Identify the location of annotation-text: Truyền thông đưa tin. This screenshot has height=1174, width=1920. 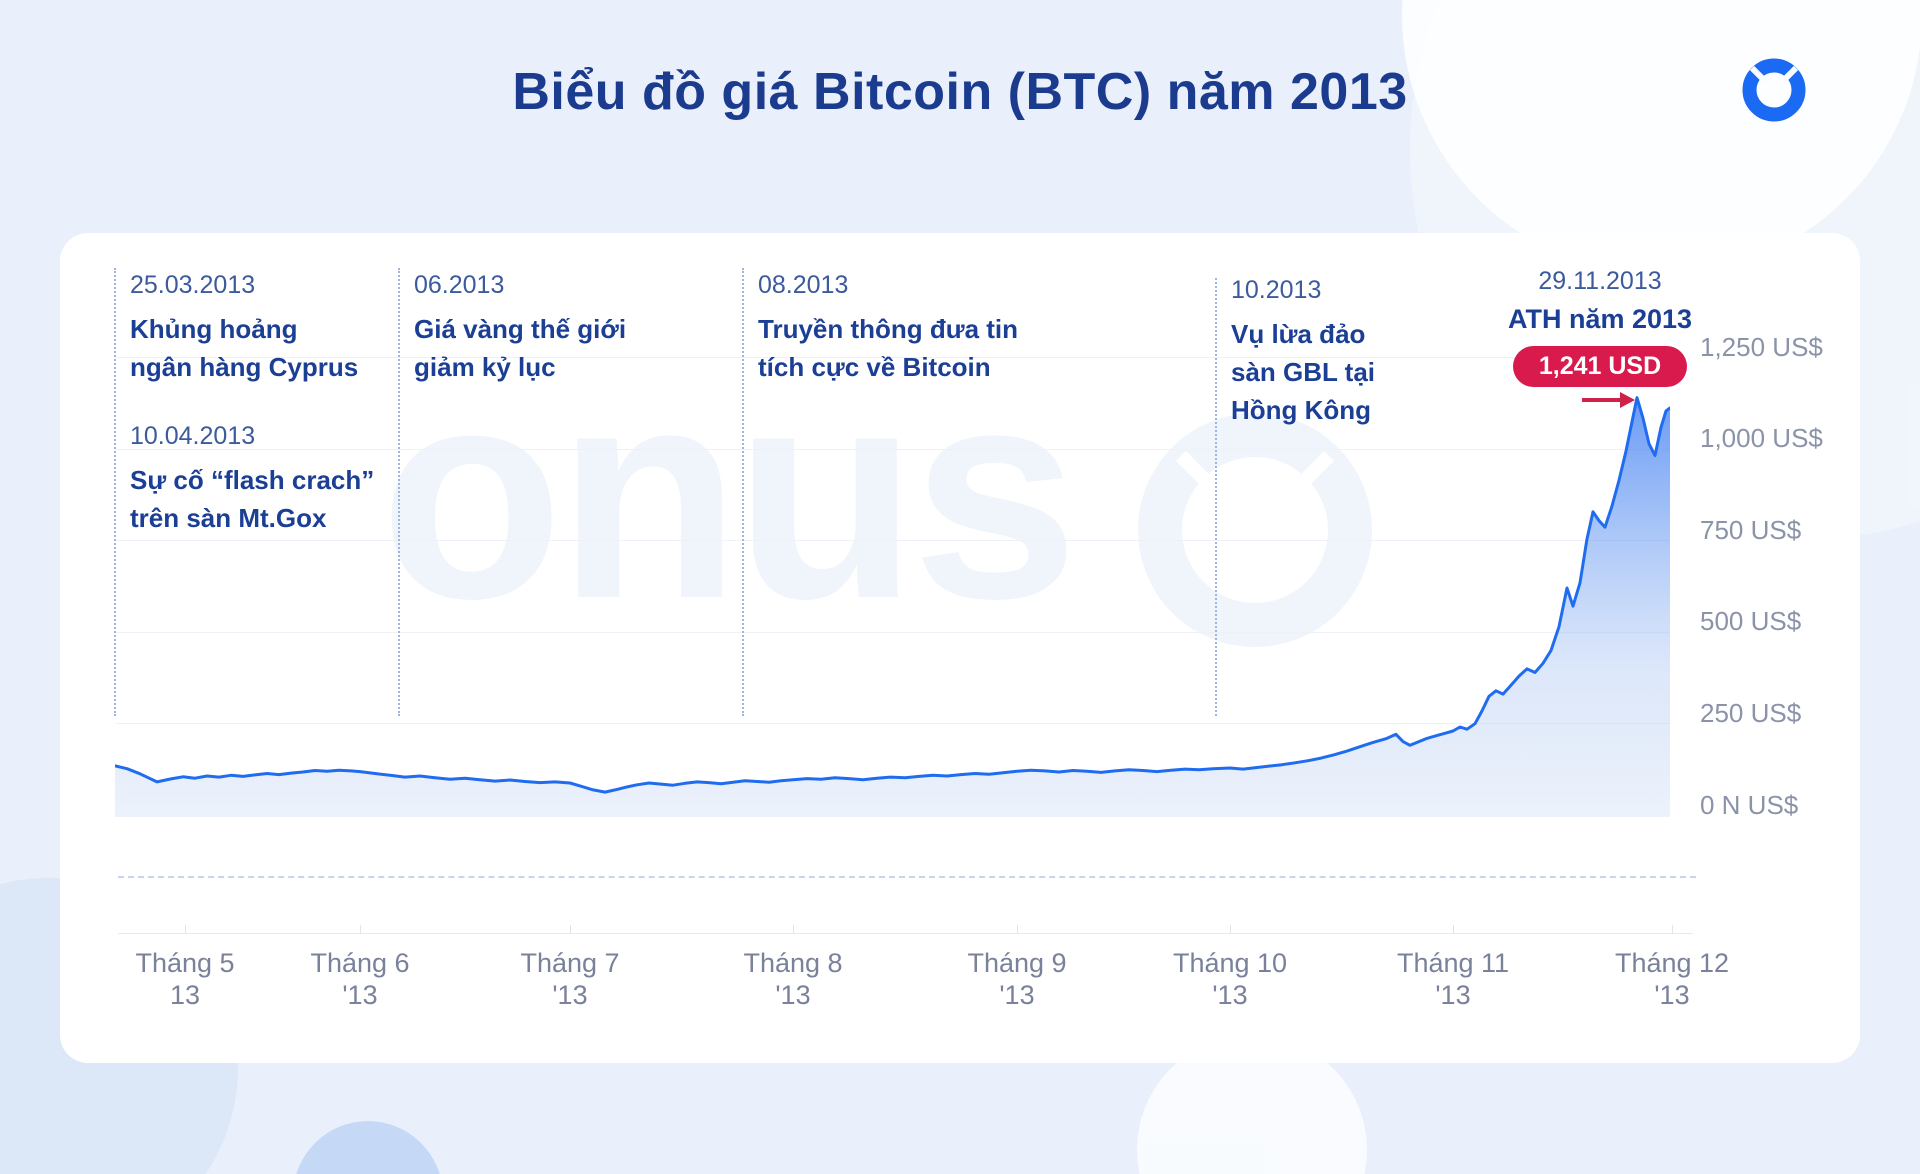
(888, 329).